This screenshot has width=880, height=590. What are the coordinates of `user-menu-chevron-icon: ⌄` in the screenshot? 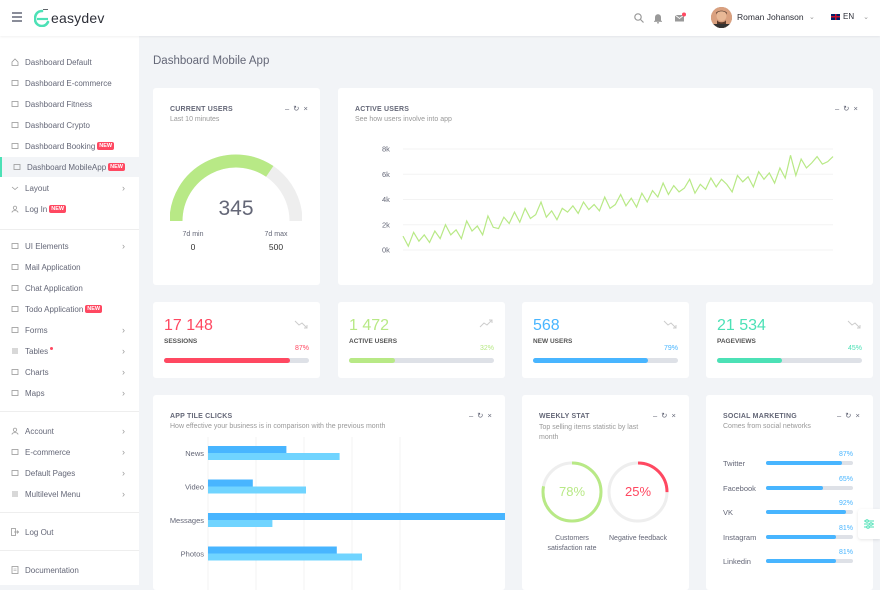 It's located at (812, 17).